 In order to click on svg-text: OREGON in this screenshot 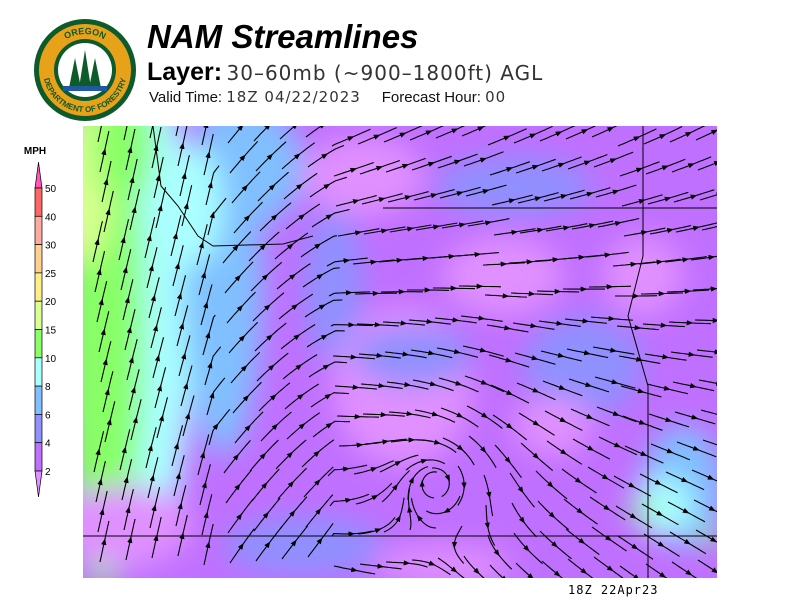, I will do `click(84, 33)`.